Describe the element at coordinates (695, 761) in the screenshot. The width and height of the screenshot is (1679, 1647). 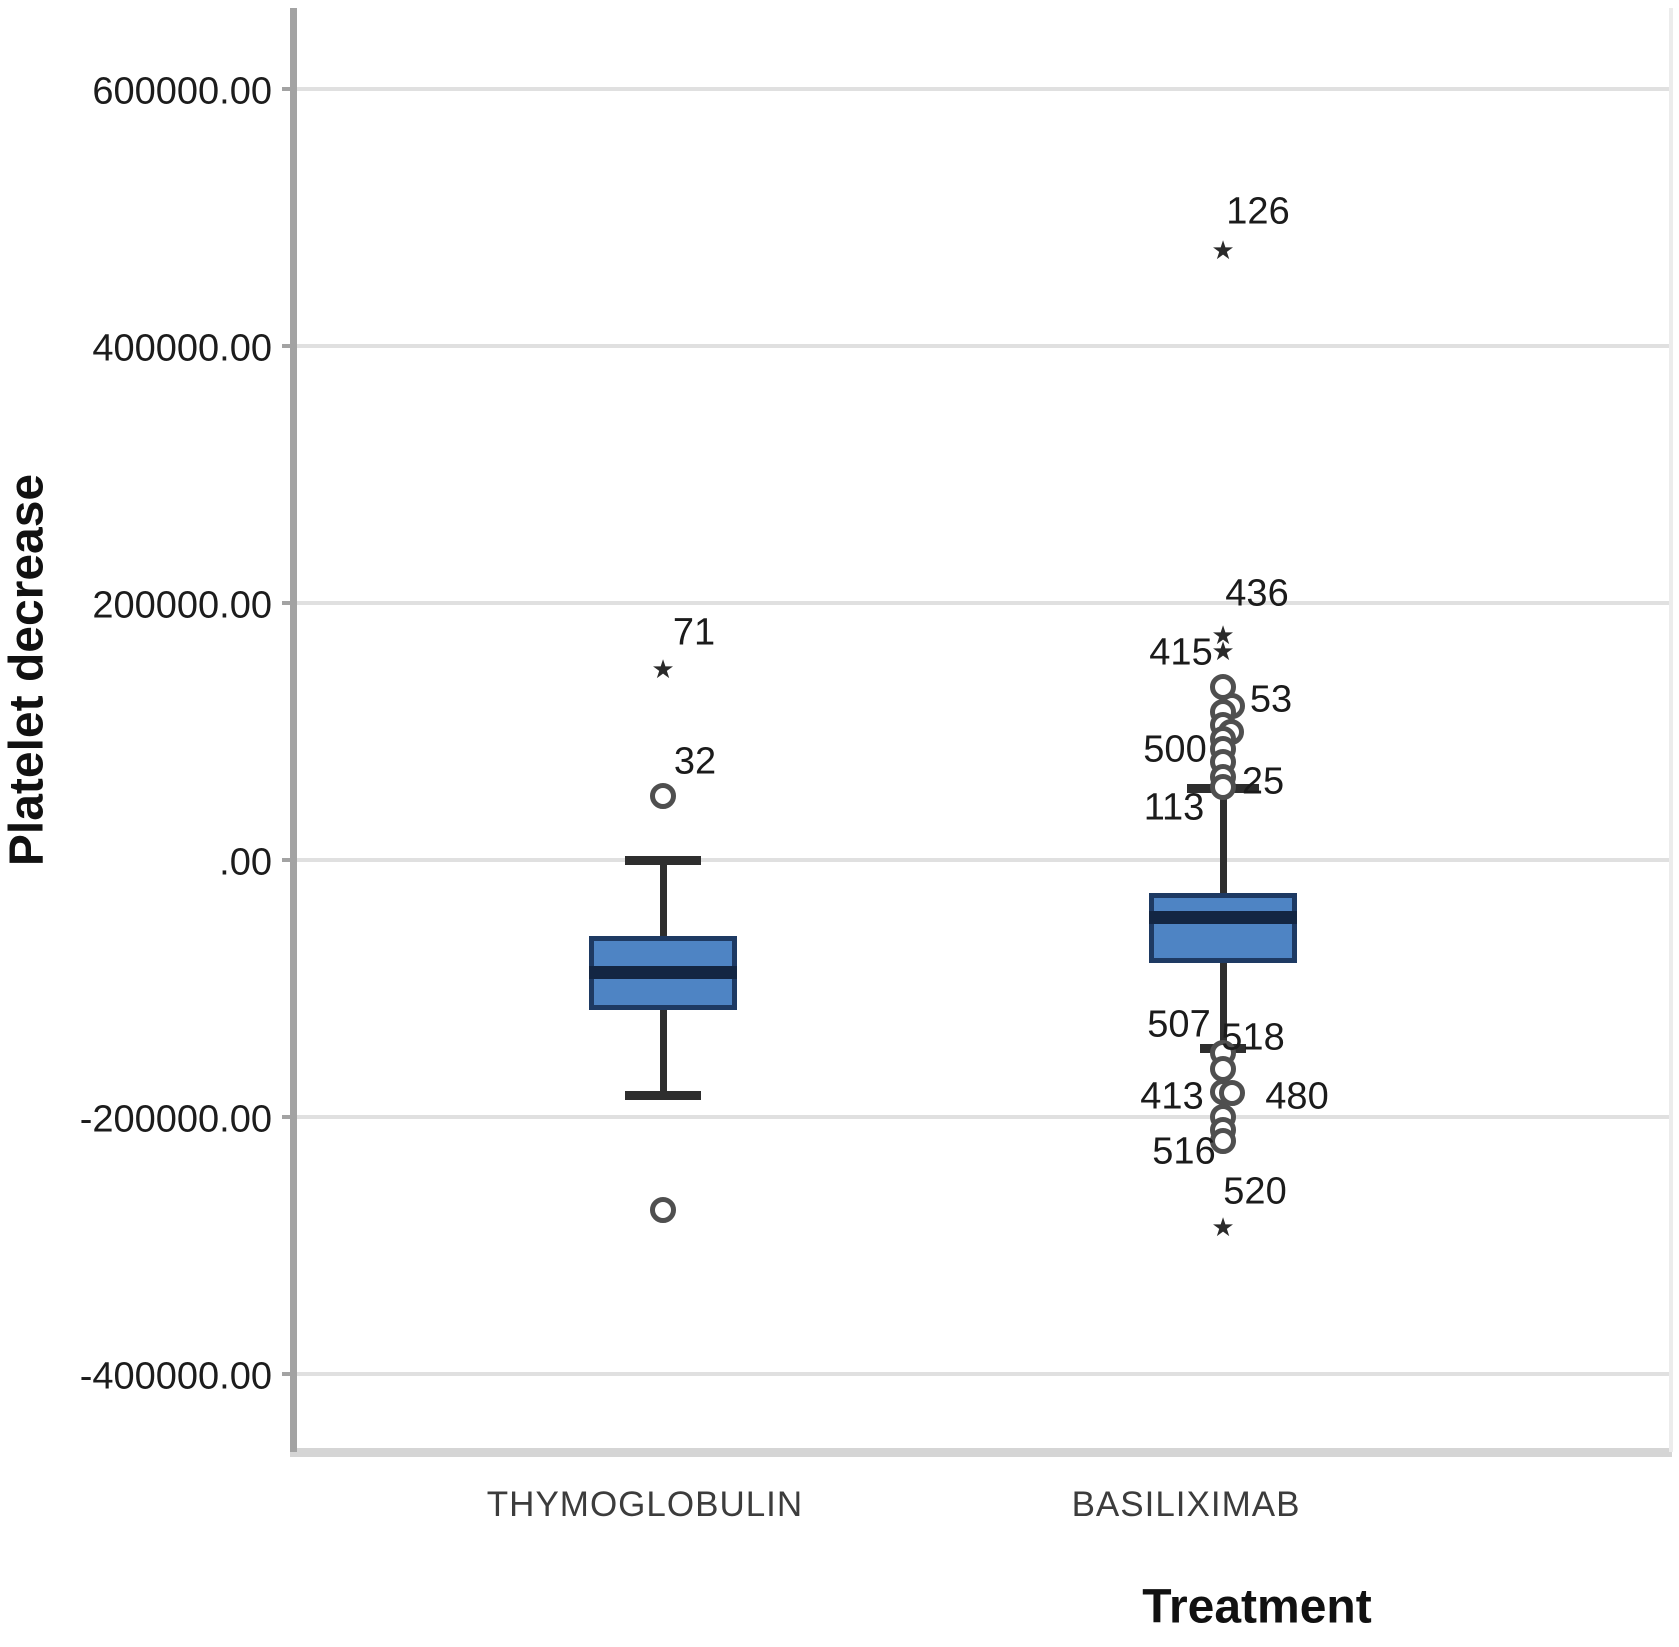
I see `outlier-label-32: 32` at that location.